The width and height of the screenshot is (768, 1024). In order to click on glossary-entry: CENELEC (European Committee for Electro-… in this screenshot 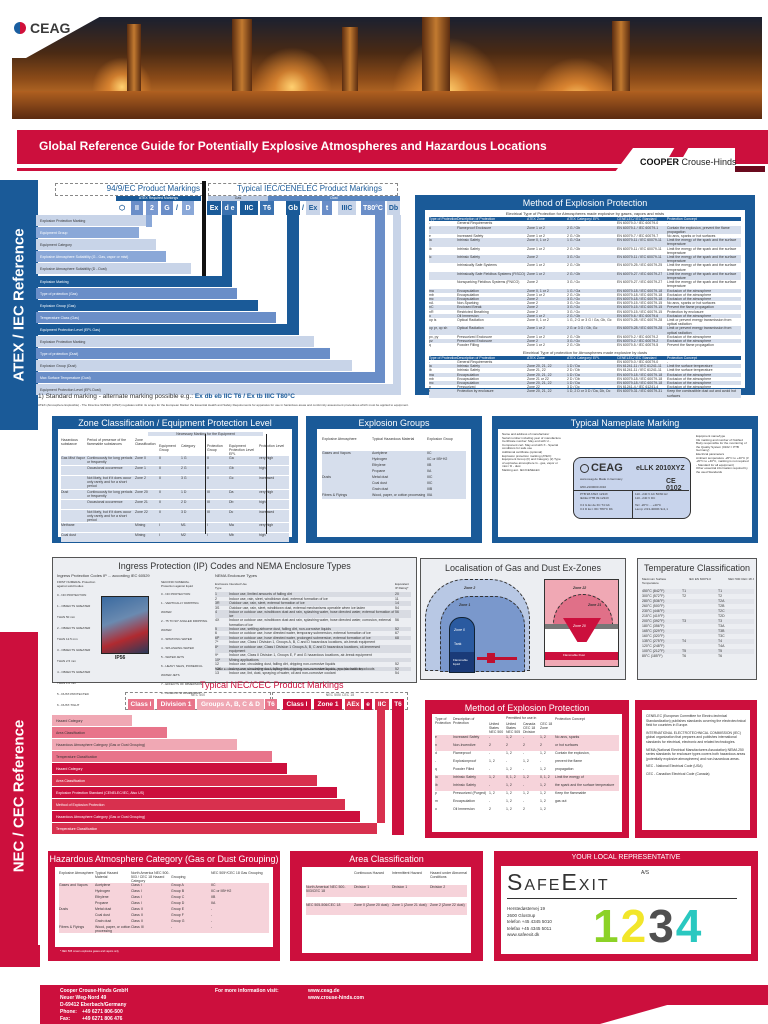, I will do `click(696, 721)`.